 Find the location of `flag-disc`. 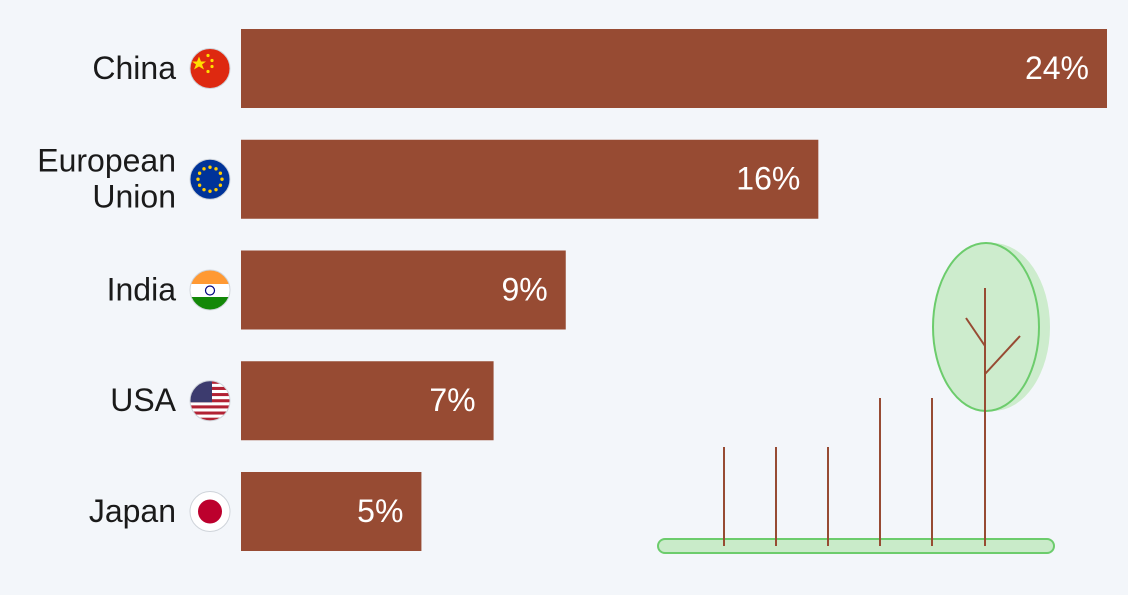

flag-disc is located at coordinates (210, 511).